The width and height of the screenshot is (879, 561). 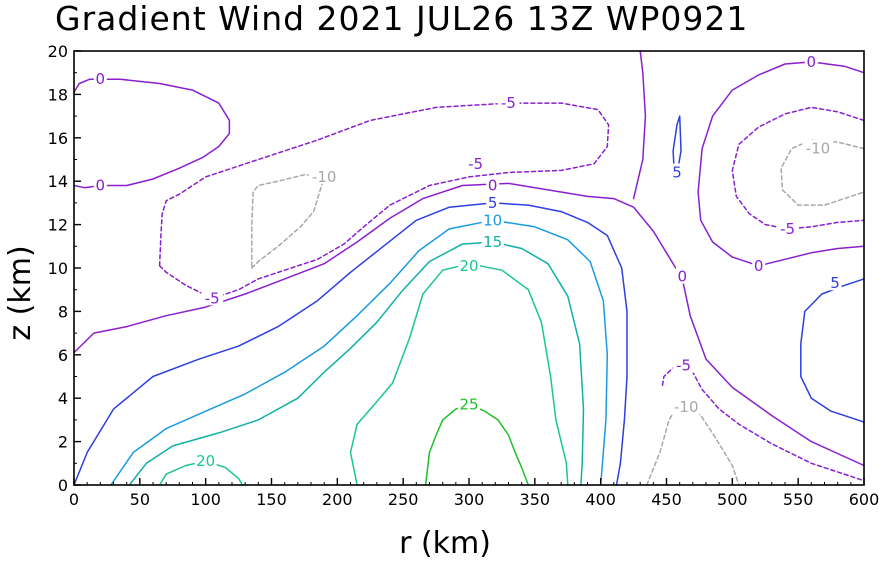 I want to click on x-axis: 0 50 100 150 200 250 300 350 400 450 500 550 600, so click(x=474, y=493).